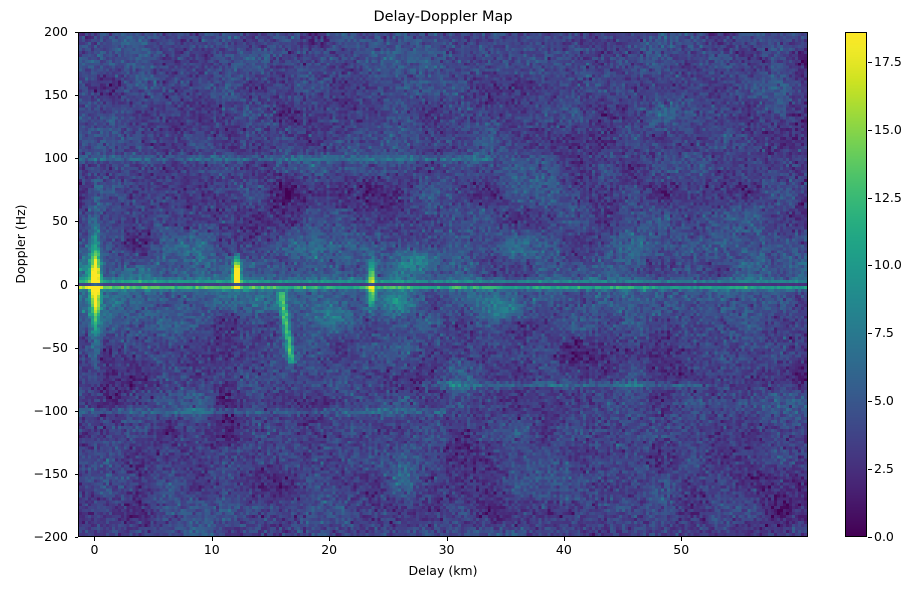 The height and width of the screenshot is (590, 920). What do you see at coordinates (563, 549) in the screenshot?
I see `x-tick-label: 40` at bounding box center [563, 549].